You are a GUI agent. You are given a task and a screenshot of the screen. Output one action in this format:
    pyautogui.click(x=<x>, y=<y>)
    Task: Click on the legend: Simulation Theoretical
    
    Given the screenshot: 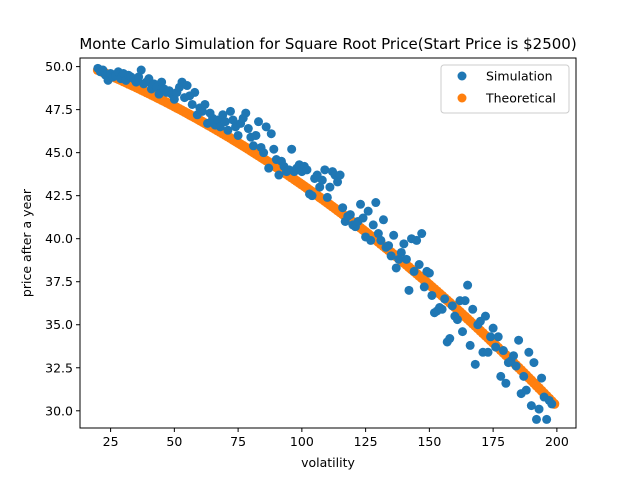 What is the action you would take?
    pyautogui.click(x=505, y=89)
    